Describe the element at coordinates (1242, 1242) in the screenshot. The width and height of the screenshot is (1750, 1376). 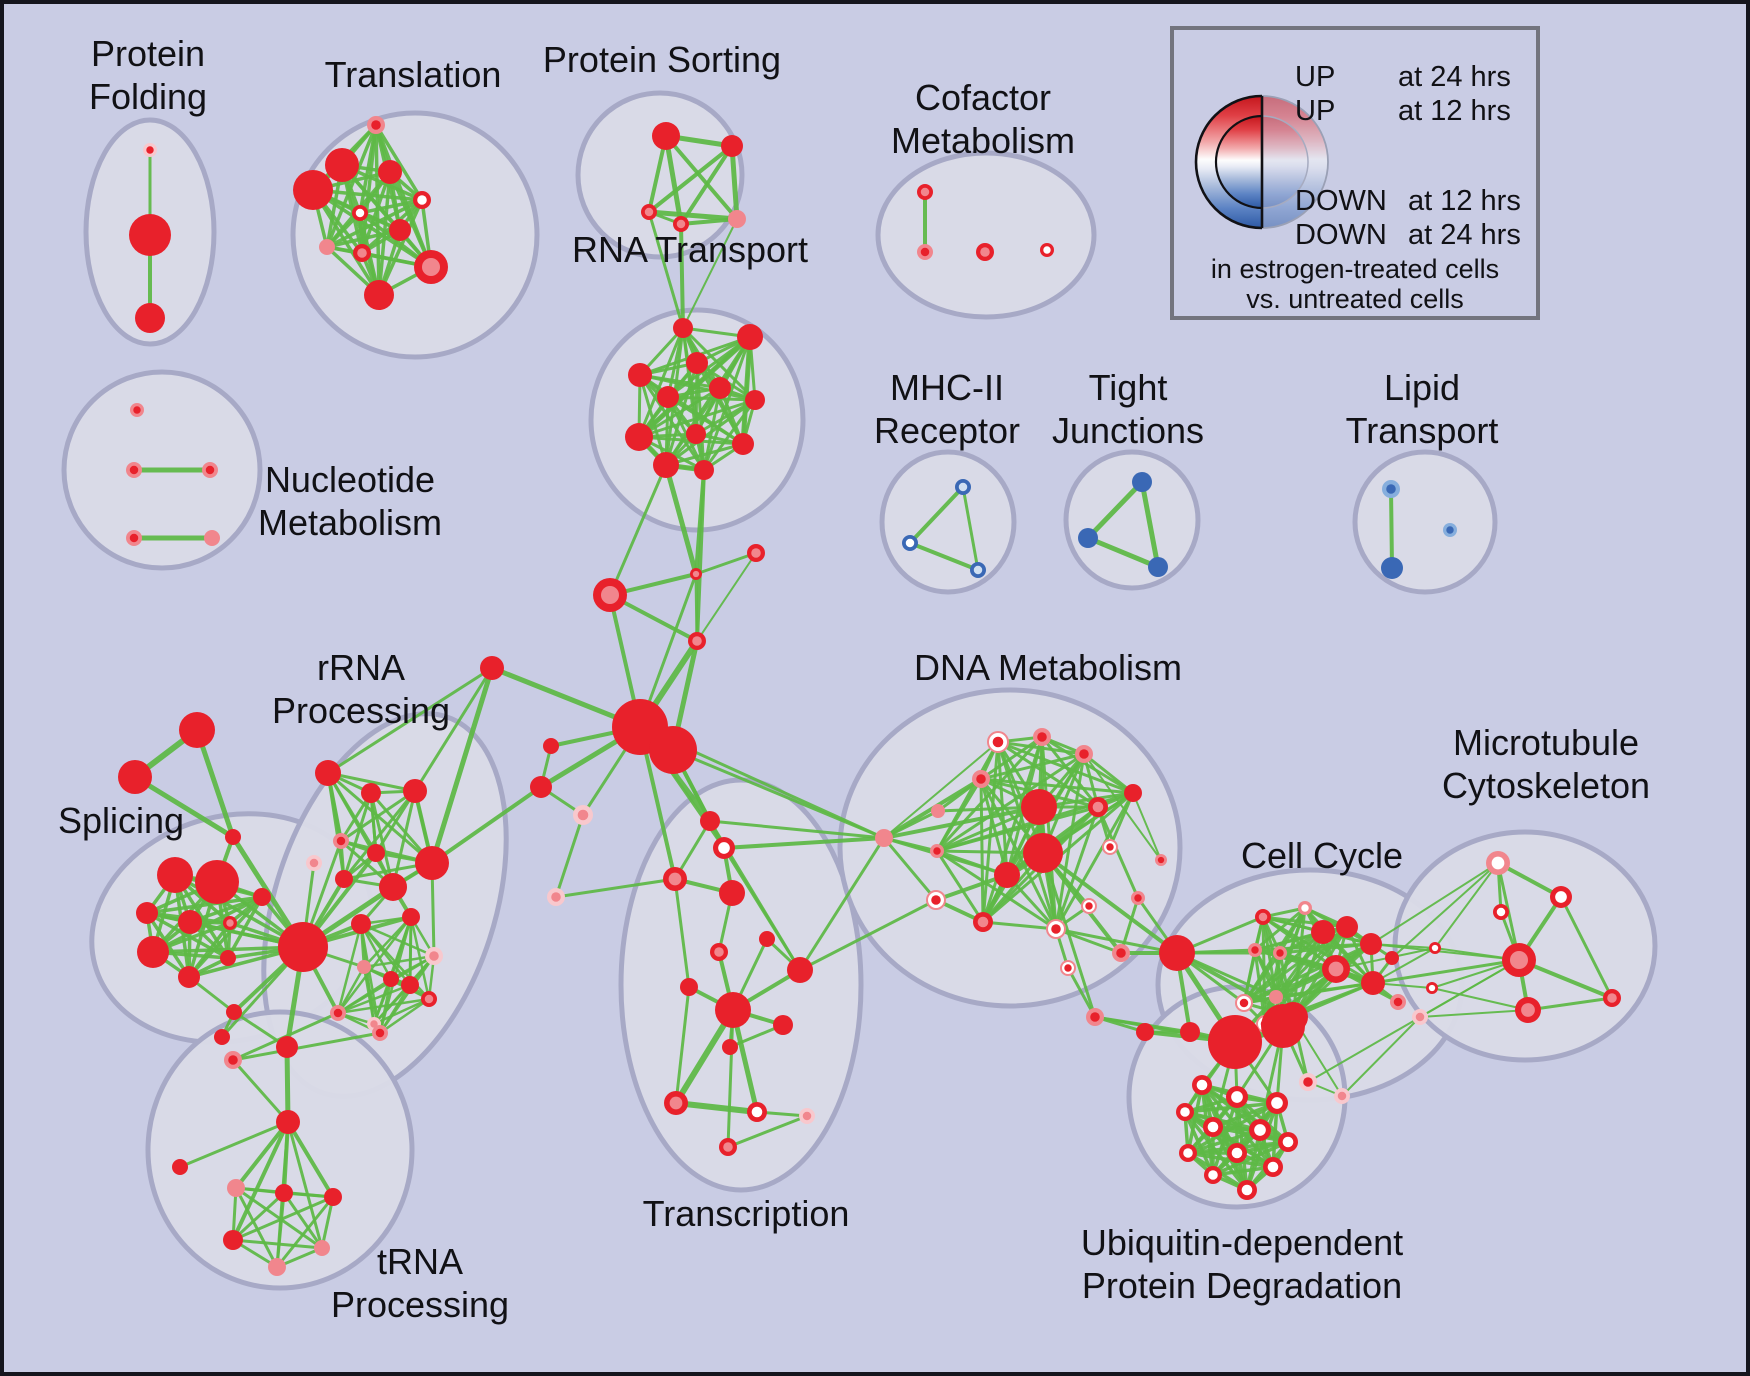
I see `cluster-label-ubiquitin-degradation: Ubiquitin-dependent` at that location.